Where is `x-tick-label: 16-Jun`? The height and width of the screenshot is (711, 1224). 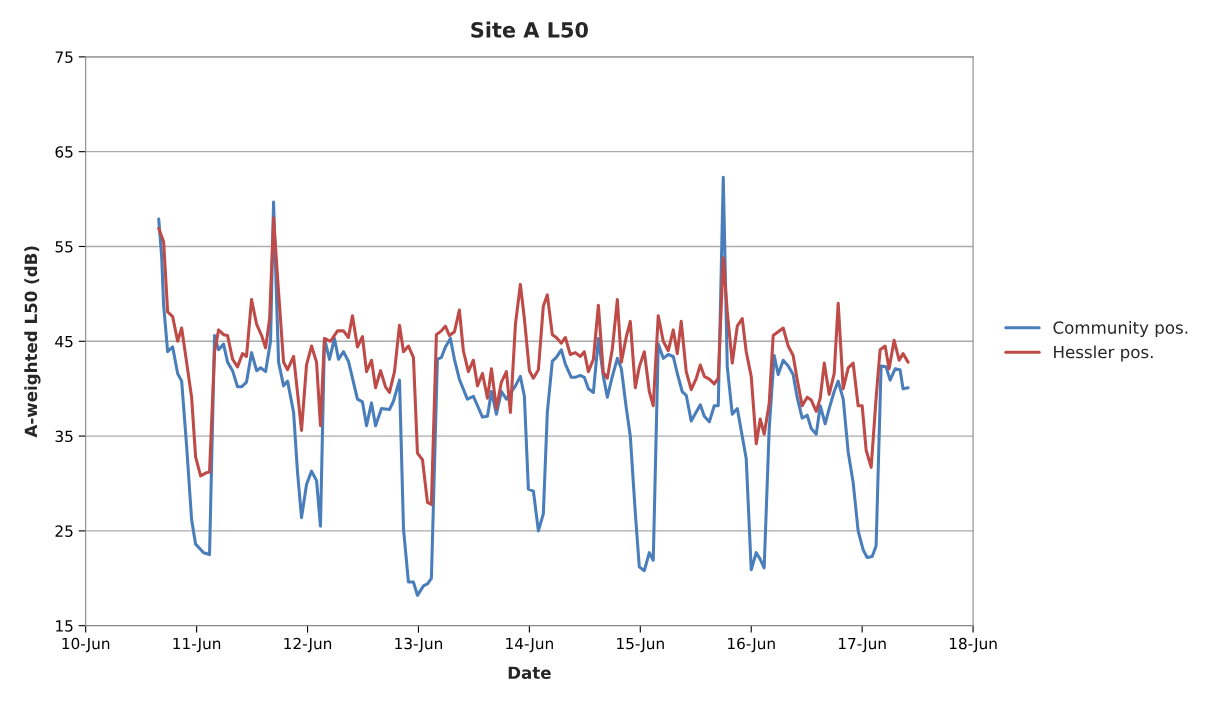
x-tick-label: 16-Jun is located at coordinates (751, 645).